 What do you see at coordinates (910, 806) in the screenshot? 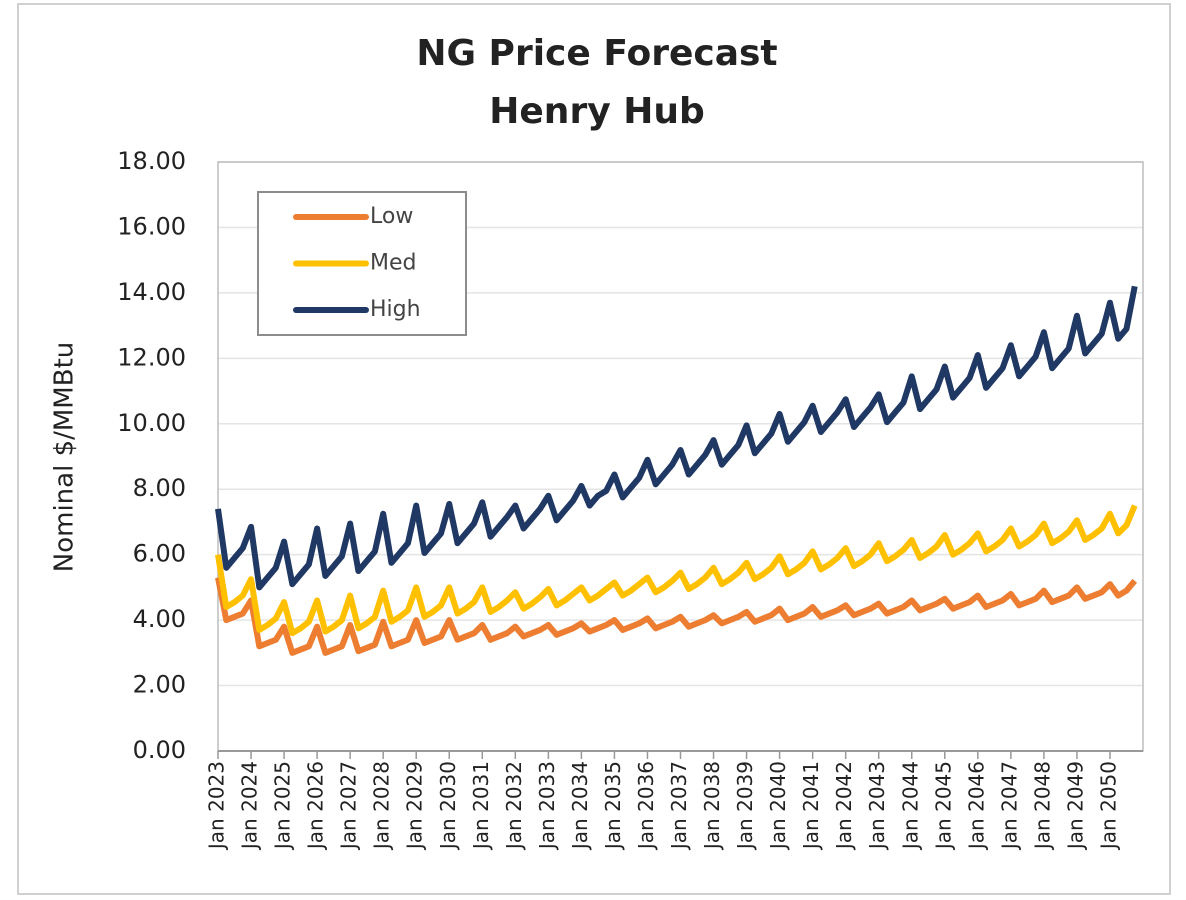
I see `x-tick-label: Jan 2044` at bounding box center [910, 806].